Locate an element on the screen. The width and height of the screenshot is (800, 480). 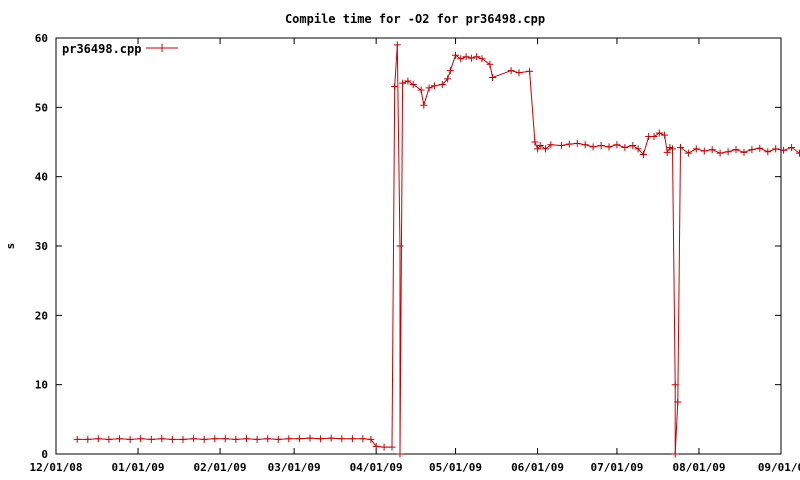
x-tick-label: 04/01/09 is located at coordinates (376, 467).